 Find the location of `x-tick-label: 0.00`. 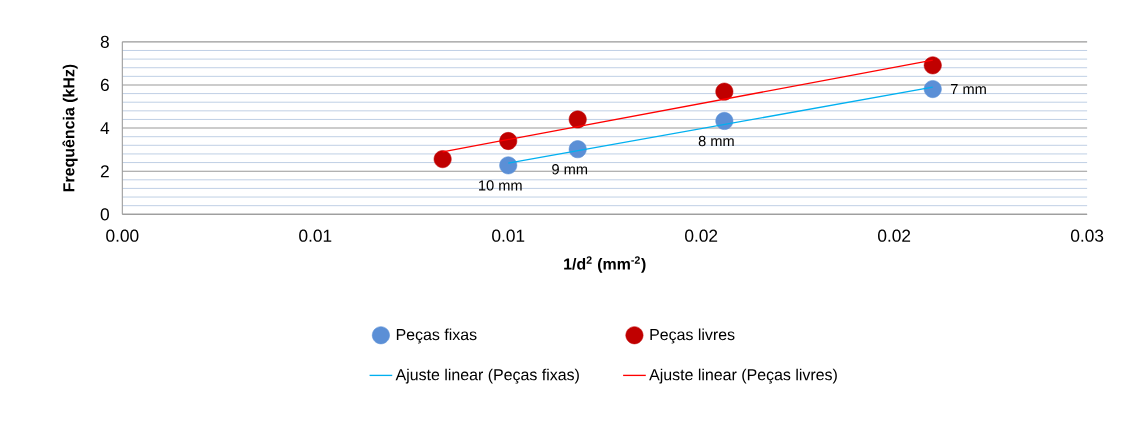

x-tick-label: 0.00 is located at coordinates (122, 236).